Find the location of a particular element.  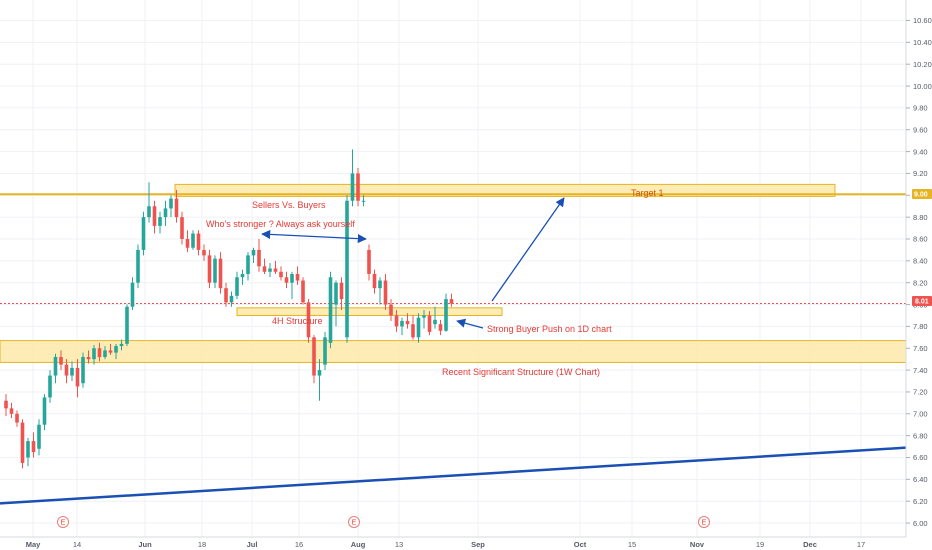

earnings-event-icon: E is located at coordinates (354, 522).